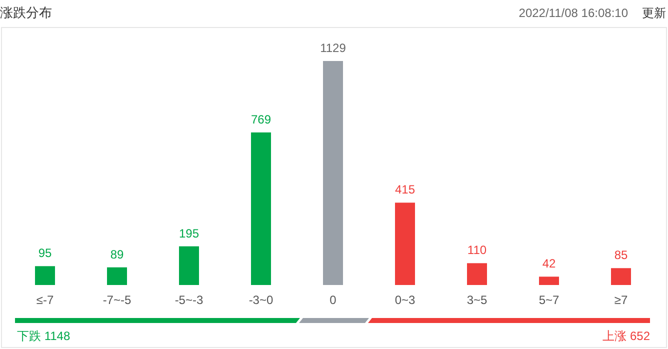  Describe the element at coordinates (621, 255) in the screenshot. I see `data-label: 85` at that location.